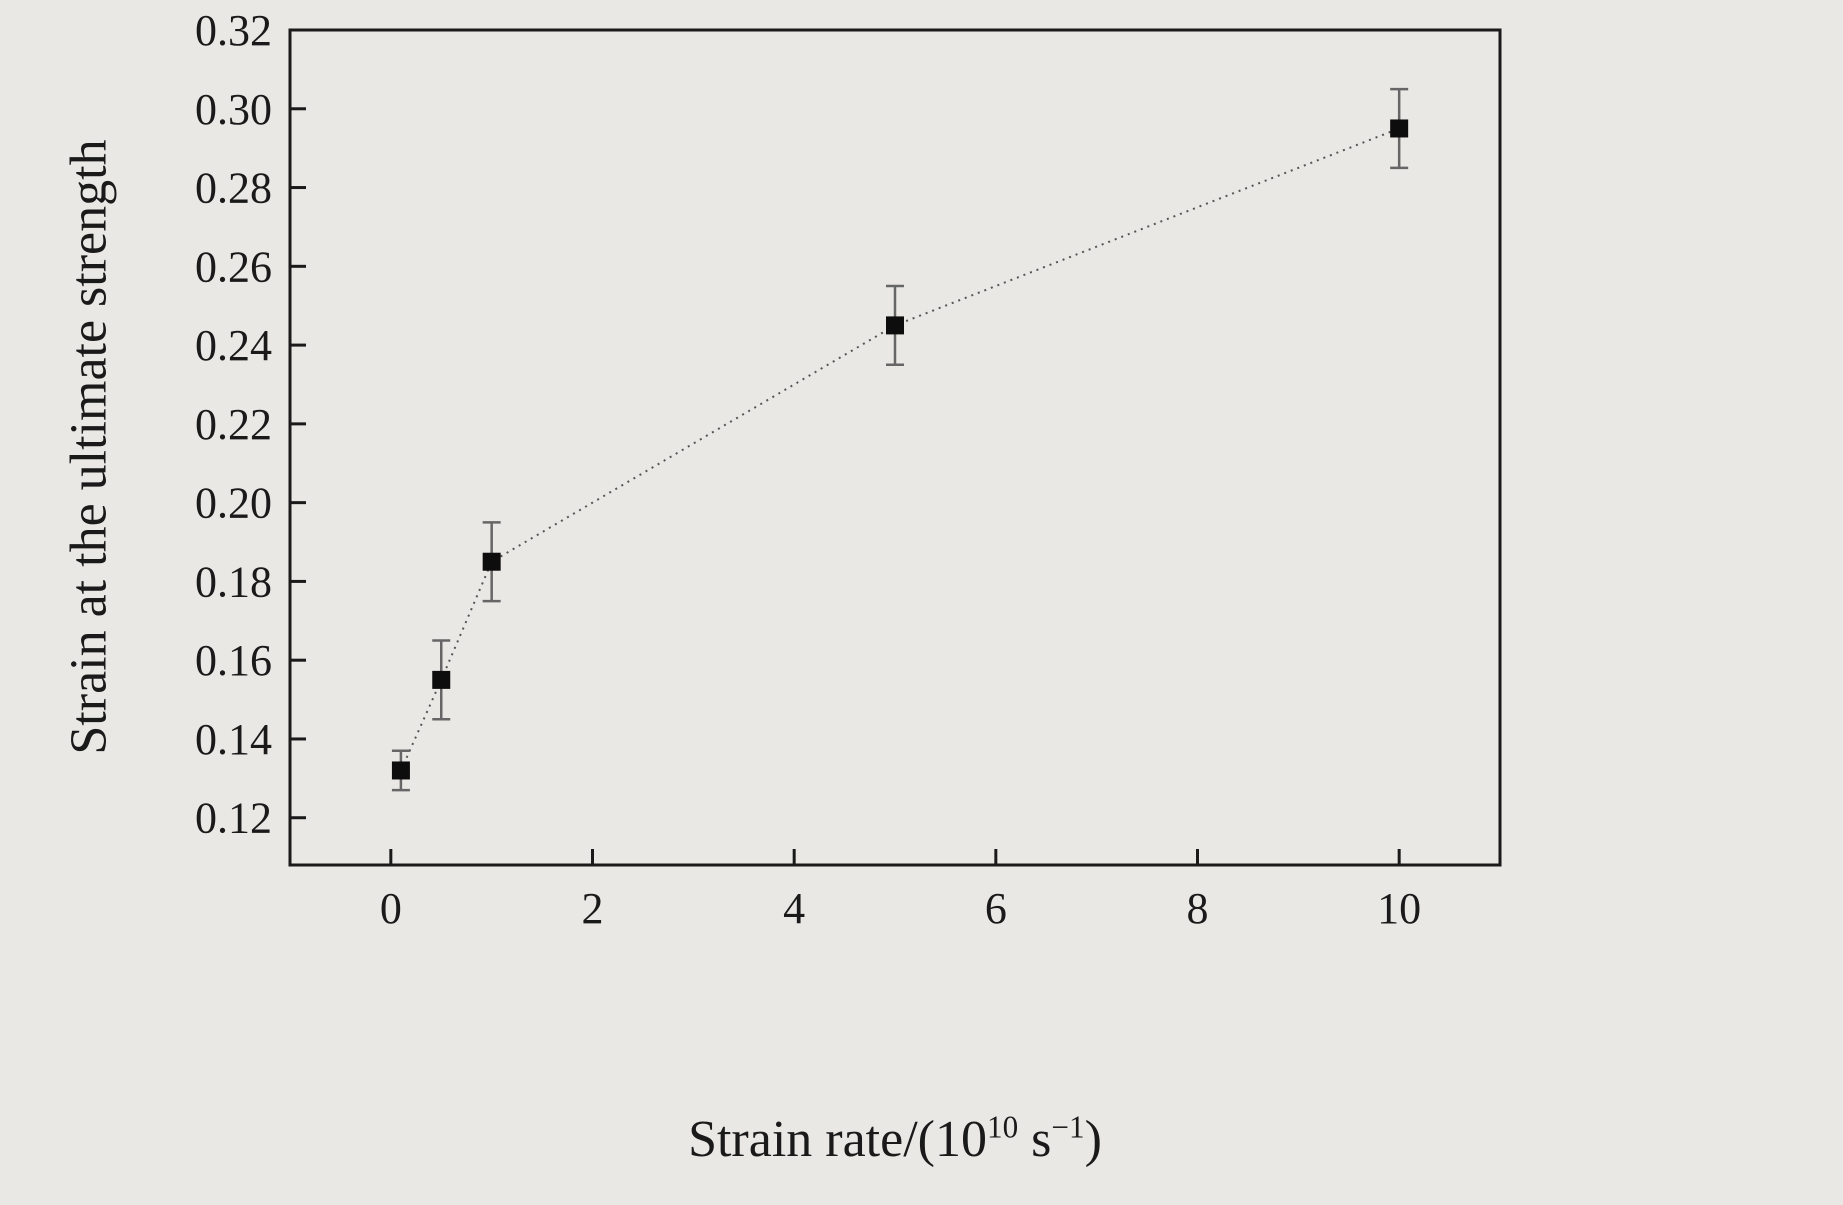 The height and width of the screenshot is (1205, 1843). Describe the element at coordinates (1093, 1139) in the screenshot. I see `x-axis-title-close: )` at that location.